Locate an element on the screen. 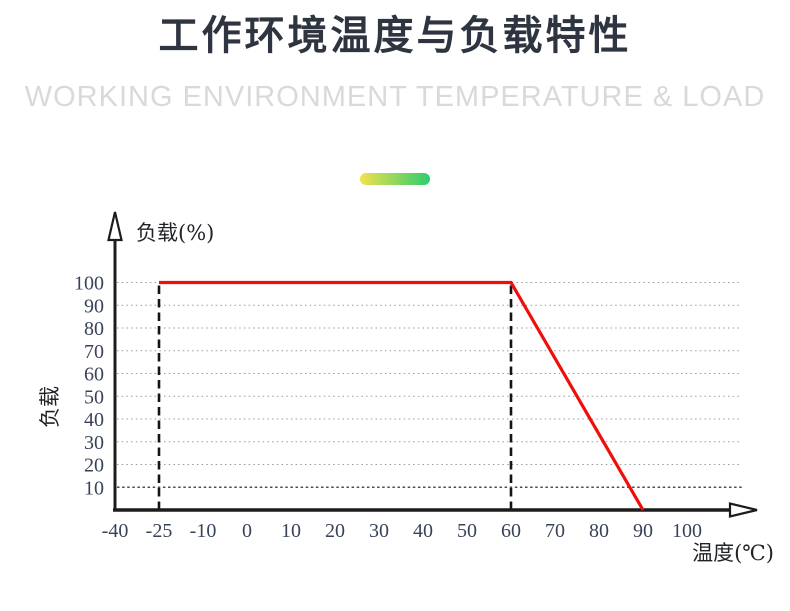  y-tick-label: 70 is located at coordinates (94, 352).